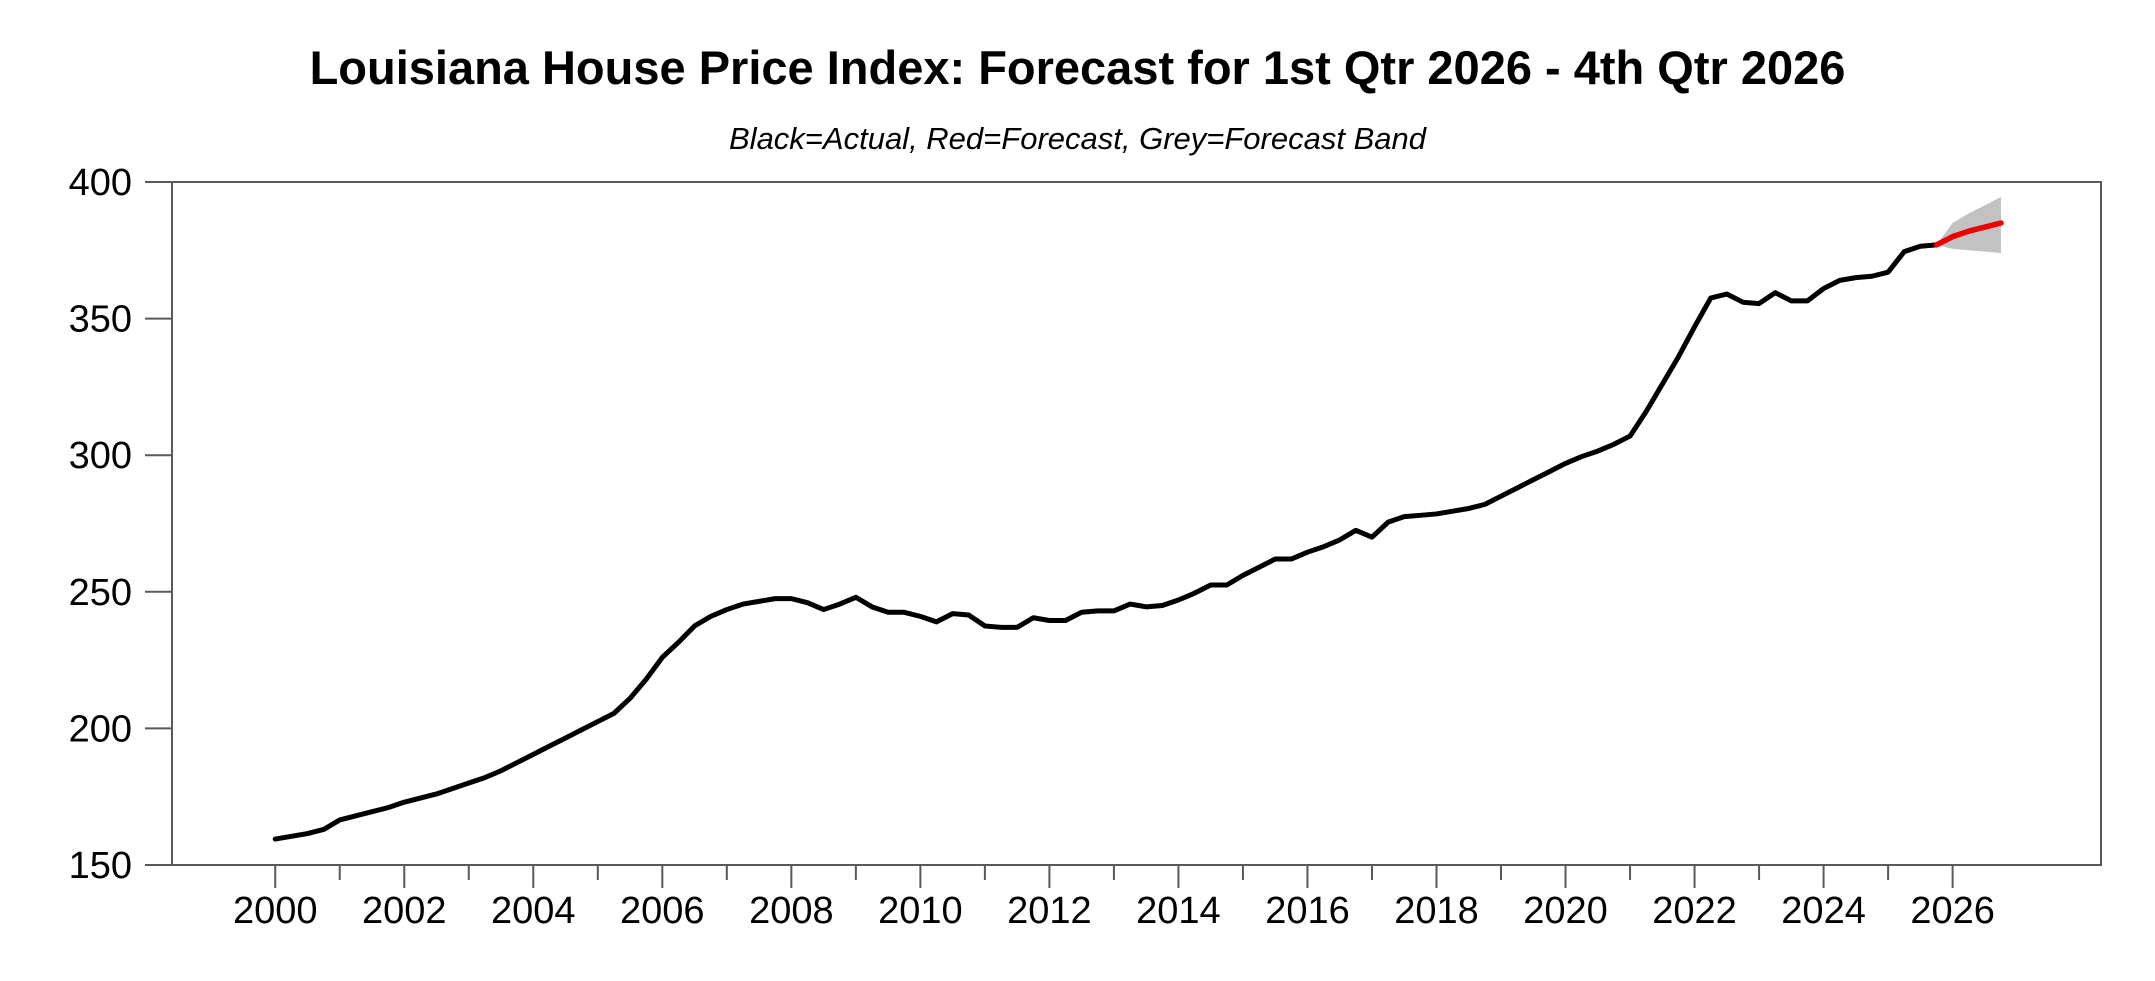 This screenshot has height=981, width=2155. What do you see at coordinates (1436, 911) in the screenshot?
I see `x-tick-label: 2018` at bounding box center [1436, 911].